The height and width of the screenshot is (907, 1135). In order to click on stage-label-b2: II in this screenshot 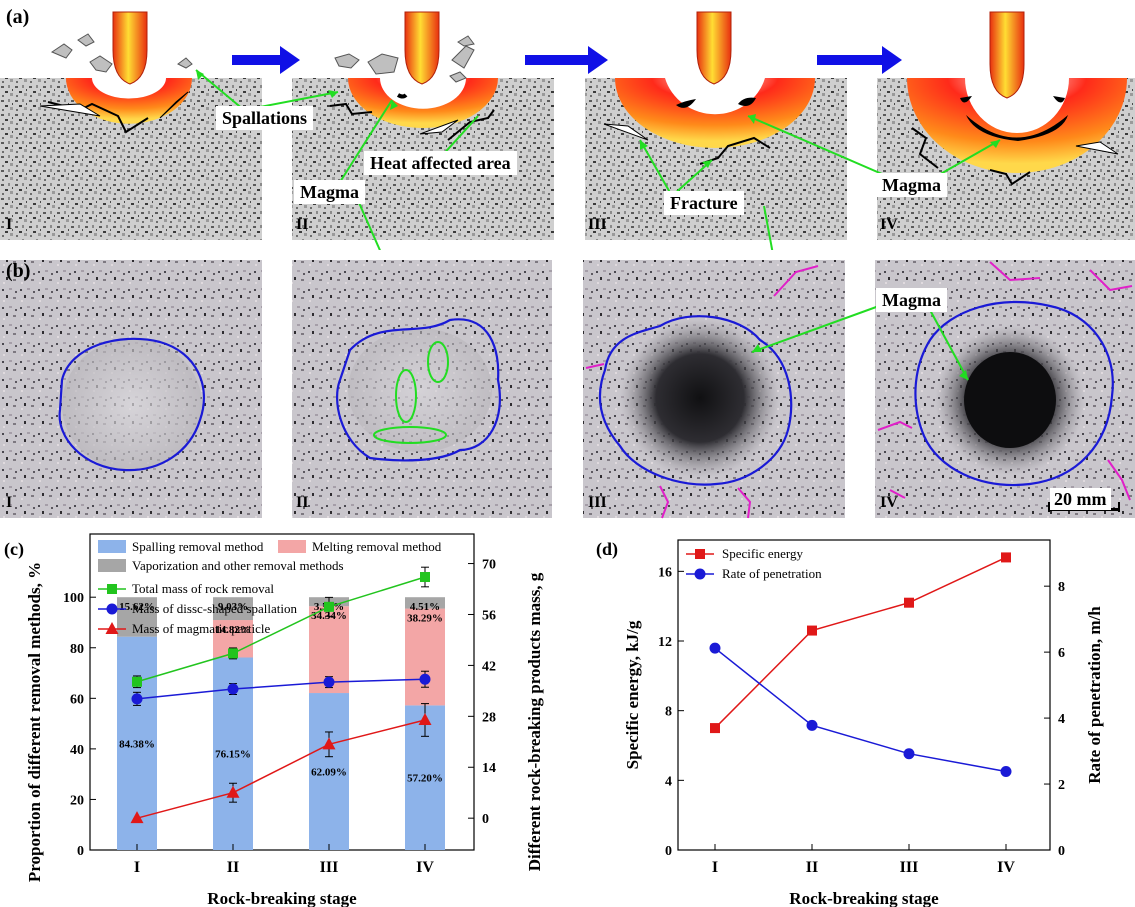, I will do `click(302, 502)`.